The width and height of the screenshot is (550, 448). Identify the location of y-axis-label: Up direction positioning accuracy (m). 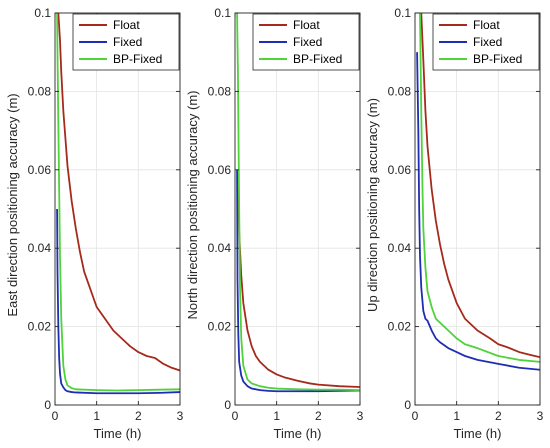
(372, 205).